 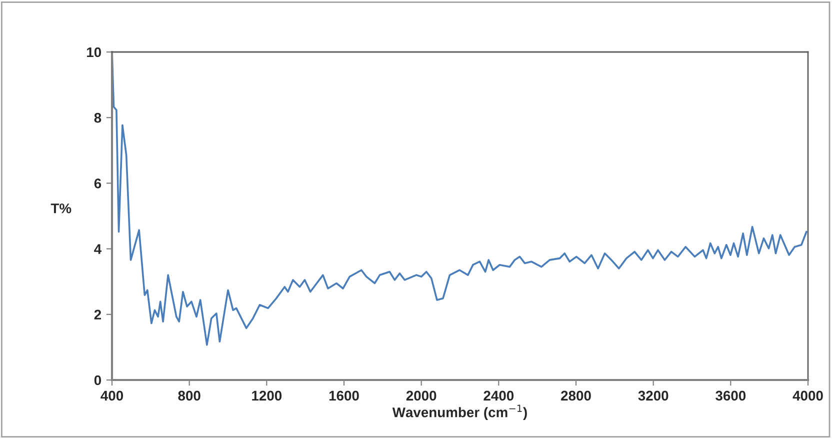 I want to click on x-tick-label: 800, so click(x=189, y=395).